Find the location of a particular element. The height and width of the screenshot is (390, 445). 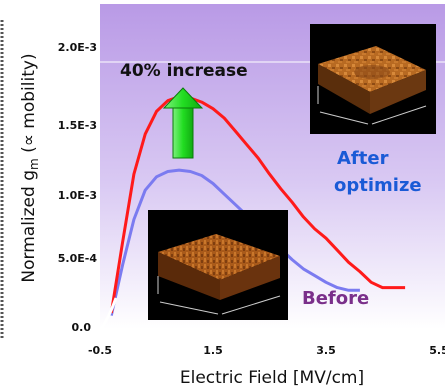

y-axis-title-main: Normalized g is located at coordinates (29, 226).